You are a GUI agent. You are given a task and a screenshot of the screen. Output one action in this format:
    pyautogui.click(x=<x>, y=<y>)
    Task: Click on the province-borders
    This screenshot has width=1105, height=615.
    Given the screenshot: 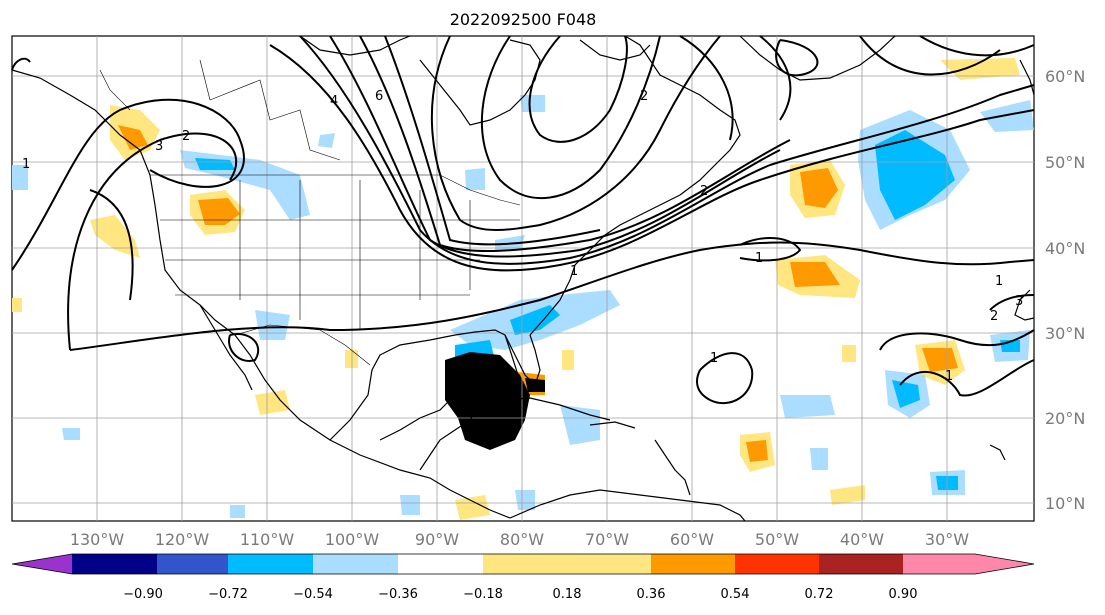 What is the action you would take?
    pyautogui.click(x=220, y=110)
    